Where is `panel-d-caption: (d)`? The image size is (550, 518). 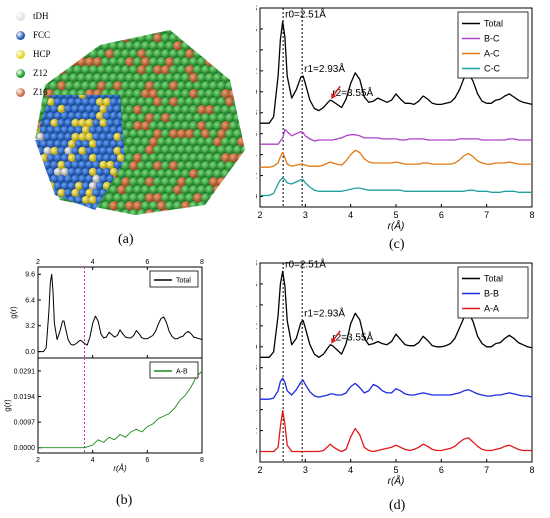
panel-d-caption: (d) is located at coordinates (397, 505).